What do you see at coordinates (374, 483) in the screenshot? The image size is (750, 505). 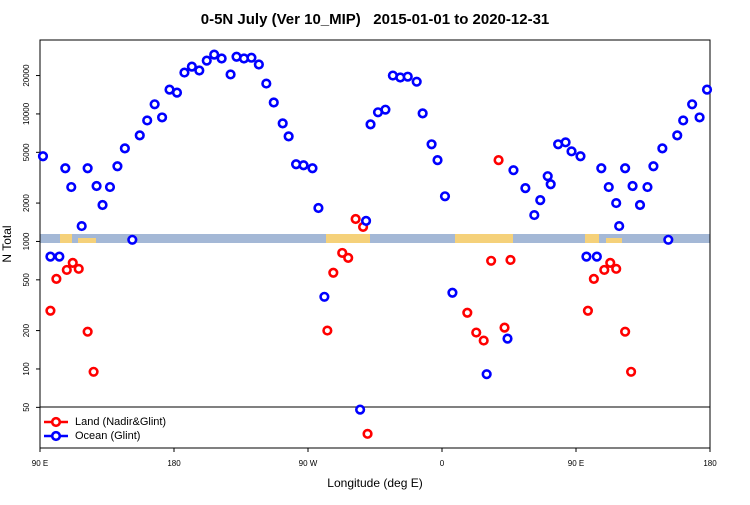 I see `x-axis-label: Longitude (deg E)` at bounding box center [374, 483].